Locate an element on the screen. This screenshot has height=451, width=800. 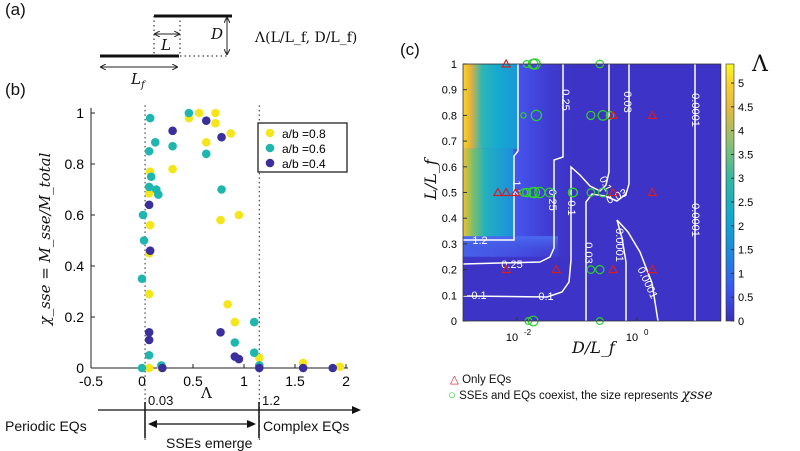
heatmap-high-lambda-mid is located at coordinates (488, 192).